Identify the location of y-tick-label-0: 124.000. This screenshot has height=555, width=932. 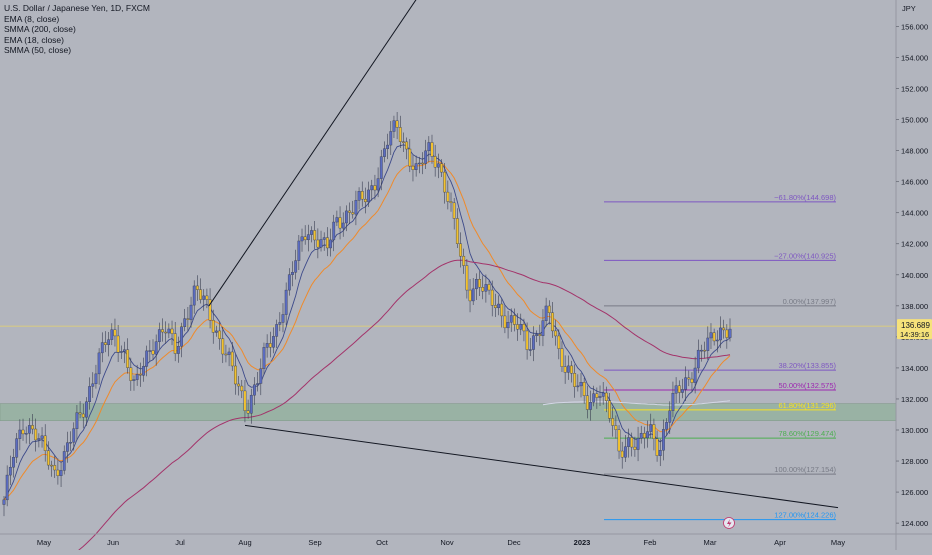
(914, 523).